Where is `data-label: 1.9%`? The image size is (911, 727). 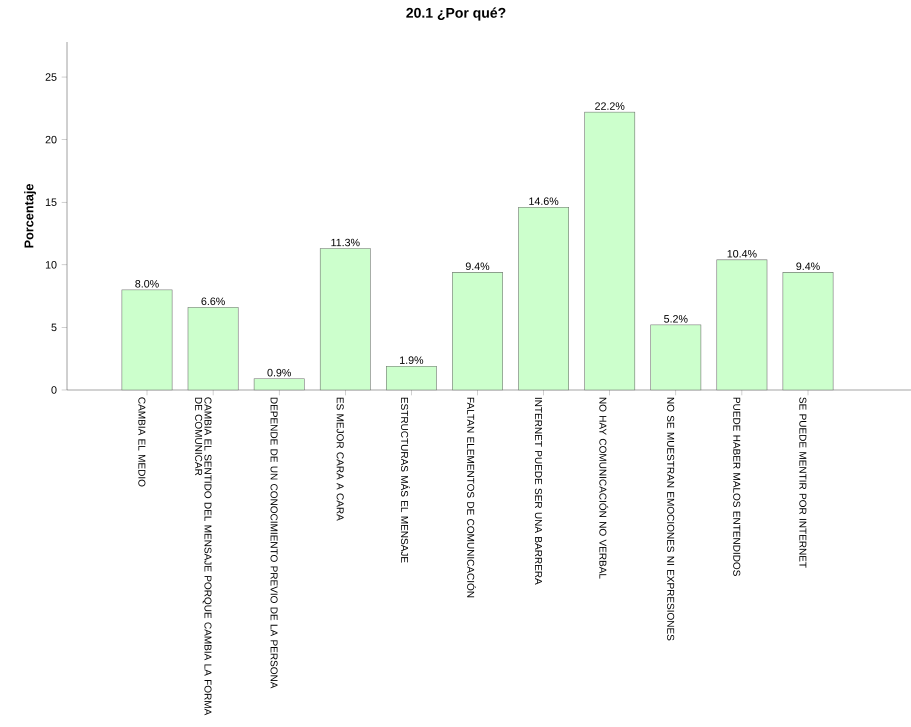
data-label: 1.9% is located at coordinates (412, 360).